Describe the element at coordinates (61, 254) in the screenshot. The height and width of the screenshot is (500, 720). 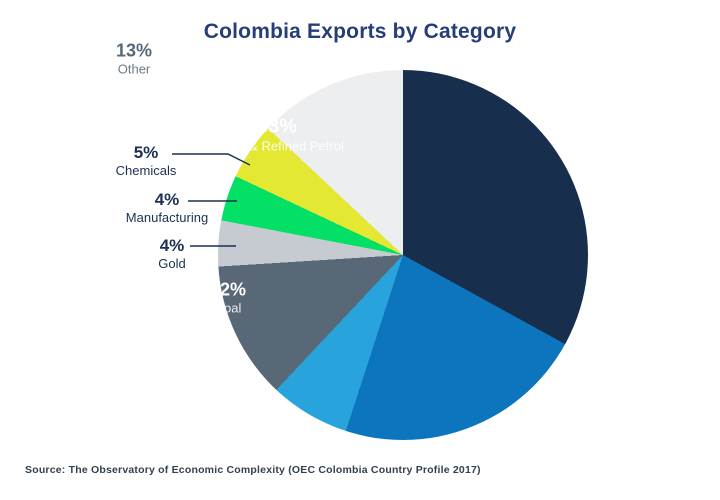
I see `slice-name: Other Ags` at that location.